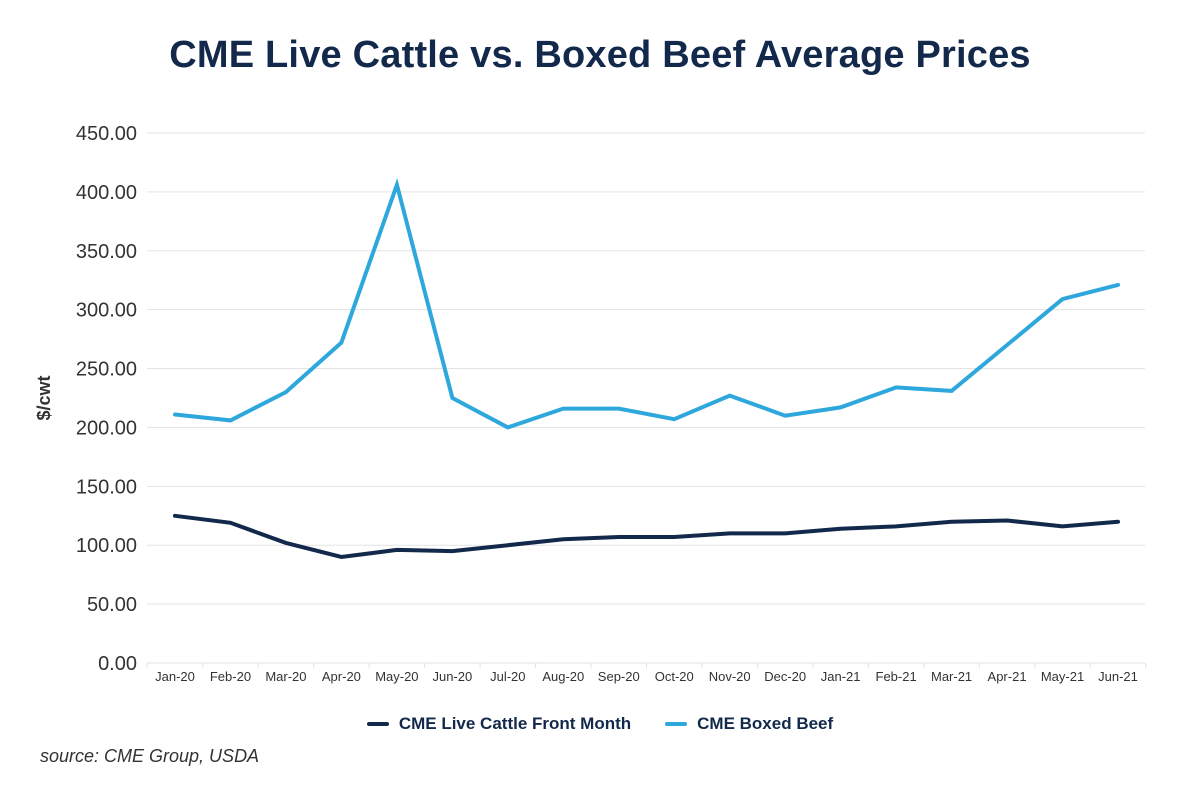 The height and width of the screenshot is (800, 1200). Describe the element at coordinates (896, 676) in the screenshot. I see `x-tick-label: Feb-21` at that location.